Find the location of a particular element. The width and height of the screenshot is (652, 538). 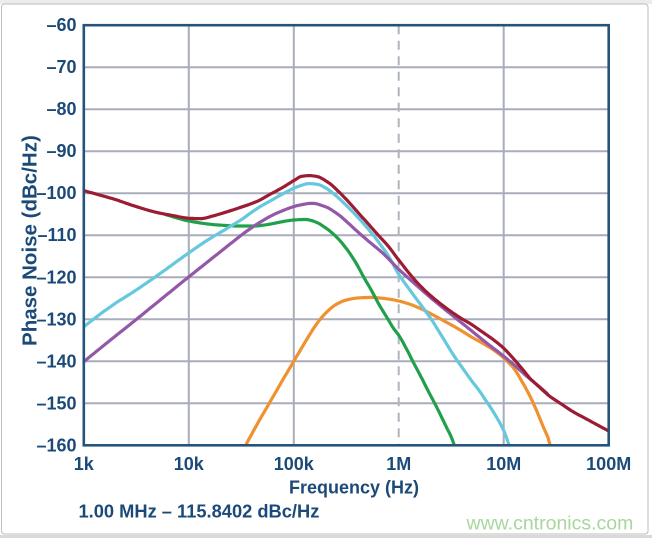

svg-text: –140 is located at coordinates (56, 361).